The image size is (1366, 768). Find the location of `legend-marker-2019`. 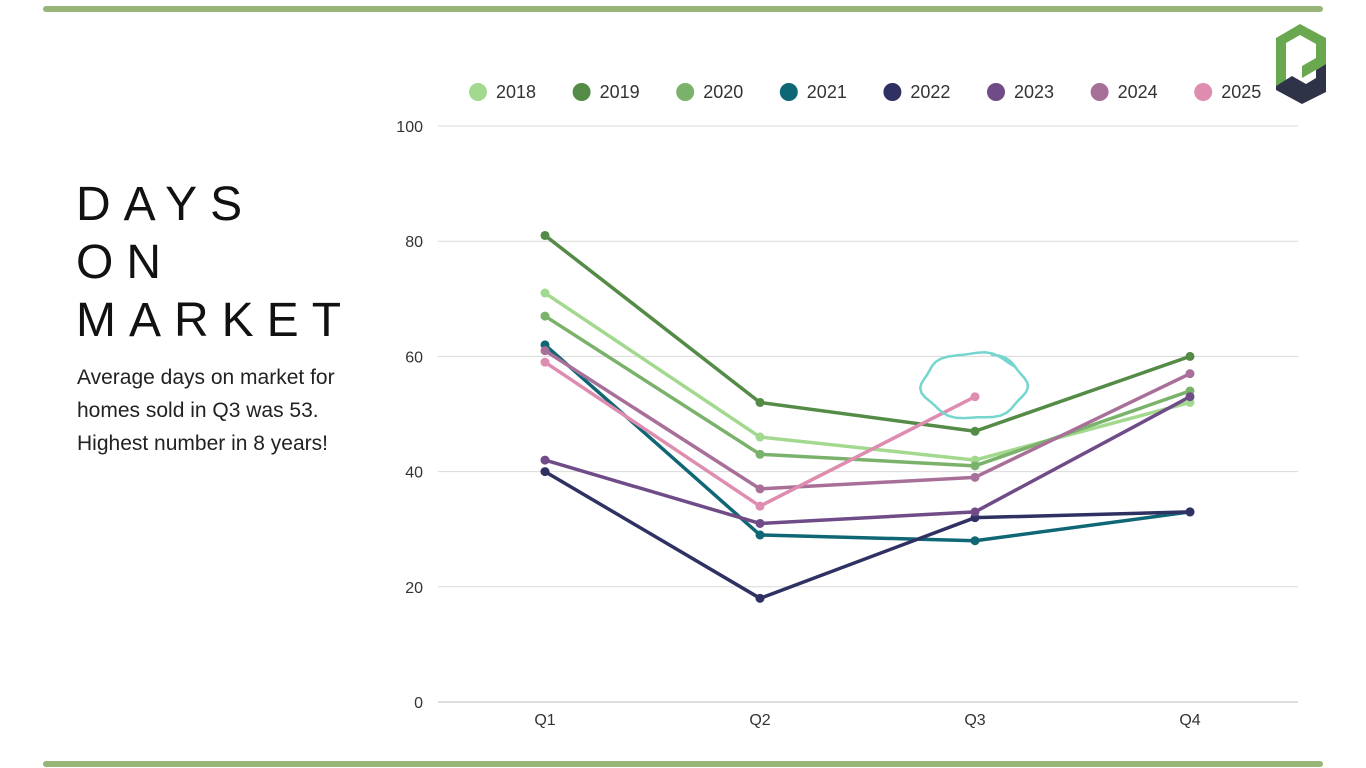

legend-marker-2019 is located at coordinates (581, 92).